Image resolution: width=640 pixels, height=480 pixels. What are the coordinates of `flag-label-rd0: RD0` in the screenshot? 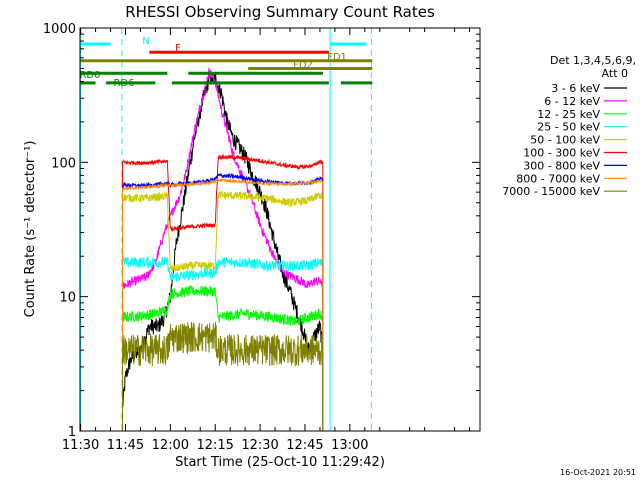 It's located at (89, 75).